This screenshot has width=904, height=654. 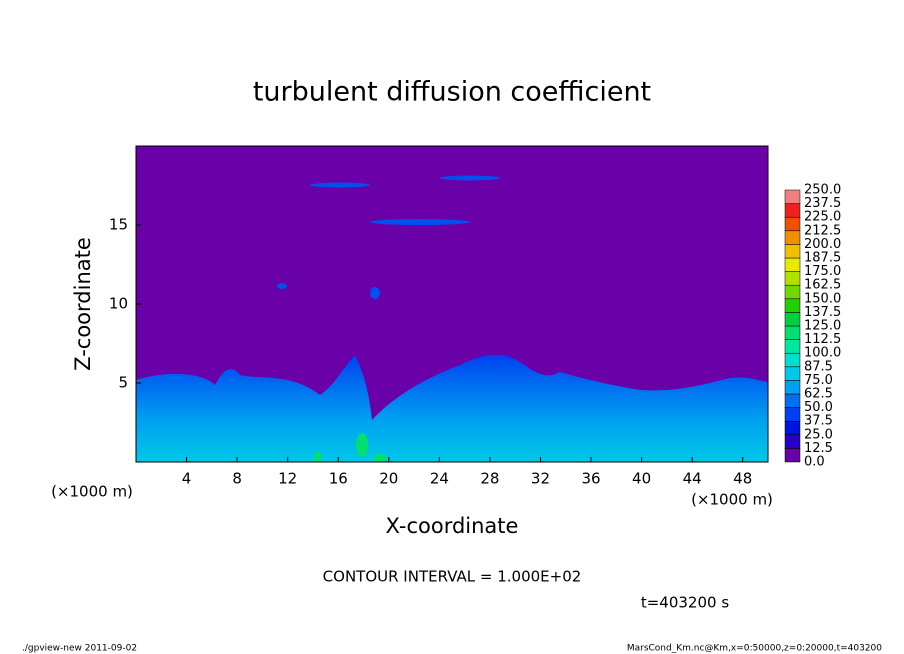 I want to click on colorbar-label: 175.0, so click(x=822, y=271).